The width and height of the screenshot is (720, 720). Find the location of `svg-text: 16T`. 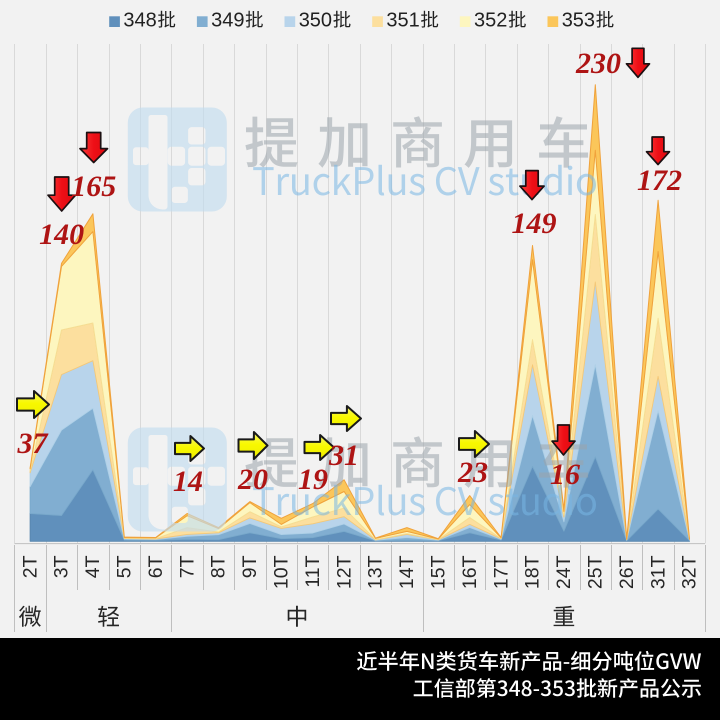

svg-text: 16T is located at coordinates (470, 572).